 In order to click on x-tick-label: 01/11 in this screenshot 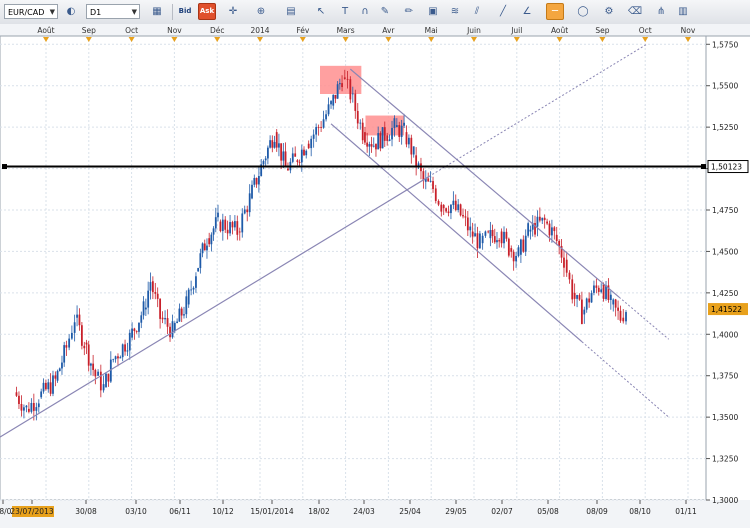, I will do `click(686, 511)`.